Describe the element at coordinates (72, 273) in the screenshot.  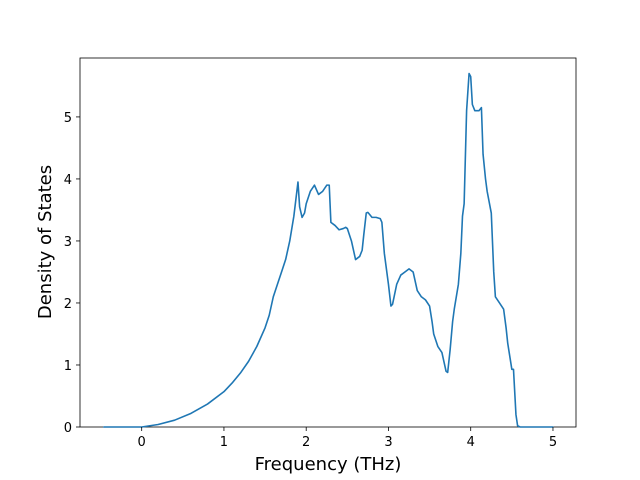
I see `y-axis-ticks: 0 1 2 3 4 5` at that location.